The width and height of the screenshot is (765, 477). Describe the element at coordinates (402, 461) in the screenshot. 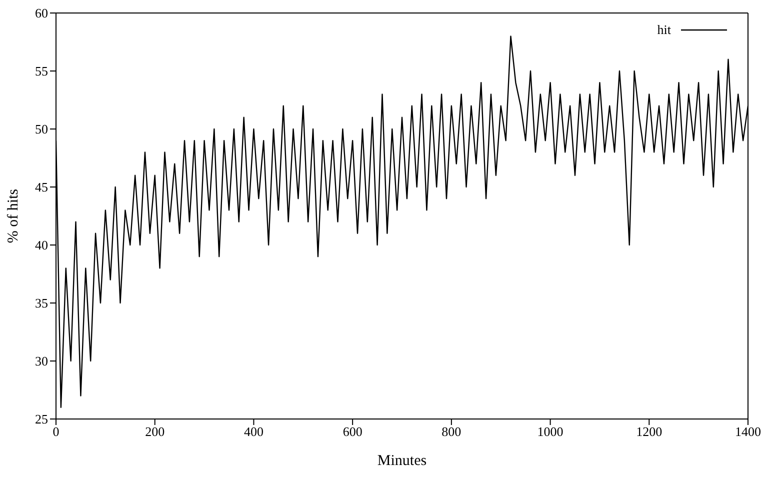

I see `x-axis-title: Minutes` at that location.